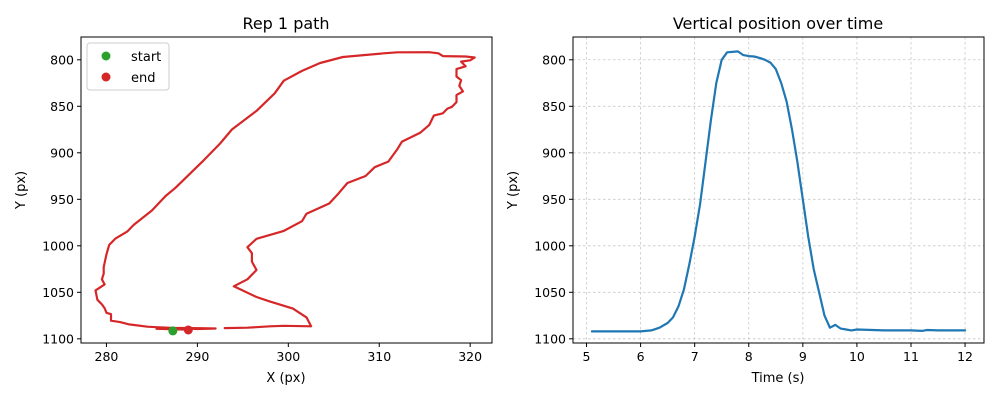  Describe the element at coordinates (285, 23) in the screenshot. I see `chart-title: Rep 1 path` at that location.